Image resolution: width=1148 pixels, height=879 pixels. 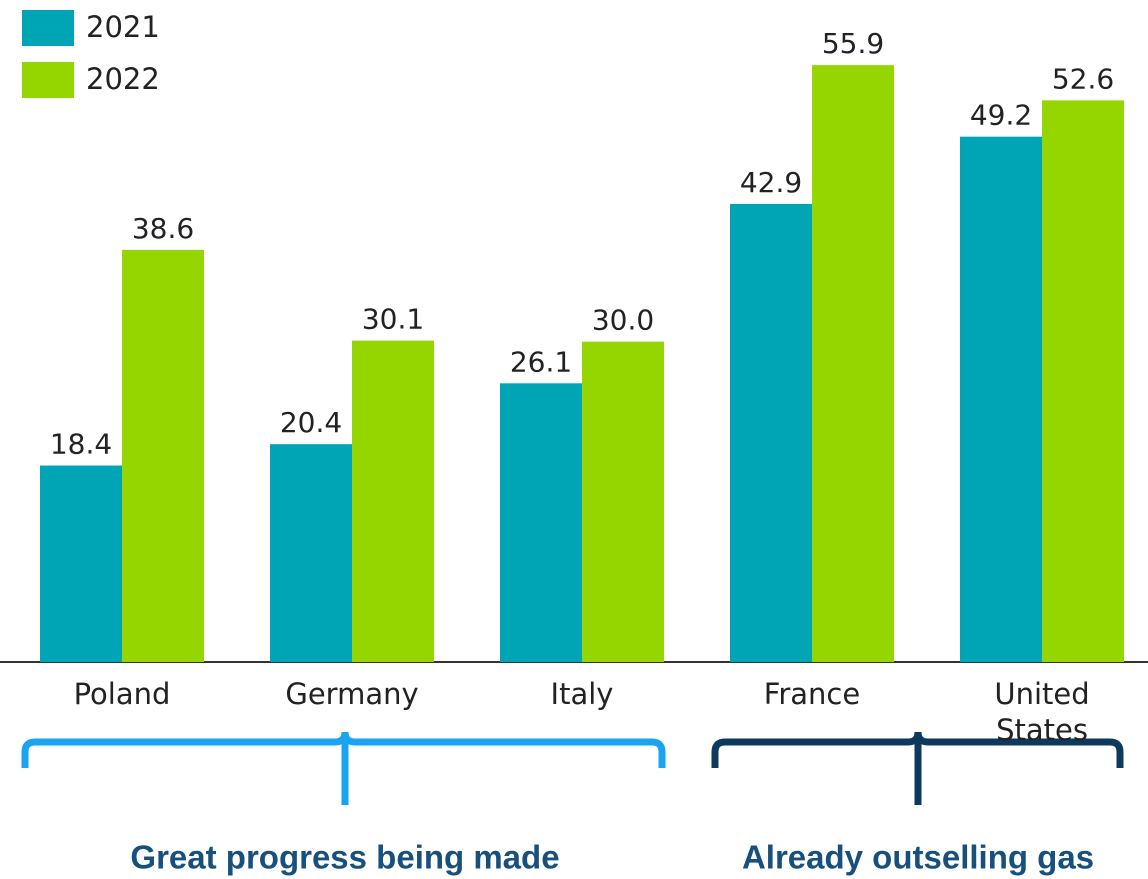 What do you see at coordinates (122, 694) in the screenshot?
I see `x-tick-label: Poland` at bounding box center [122, 694].